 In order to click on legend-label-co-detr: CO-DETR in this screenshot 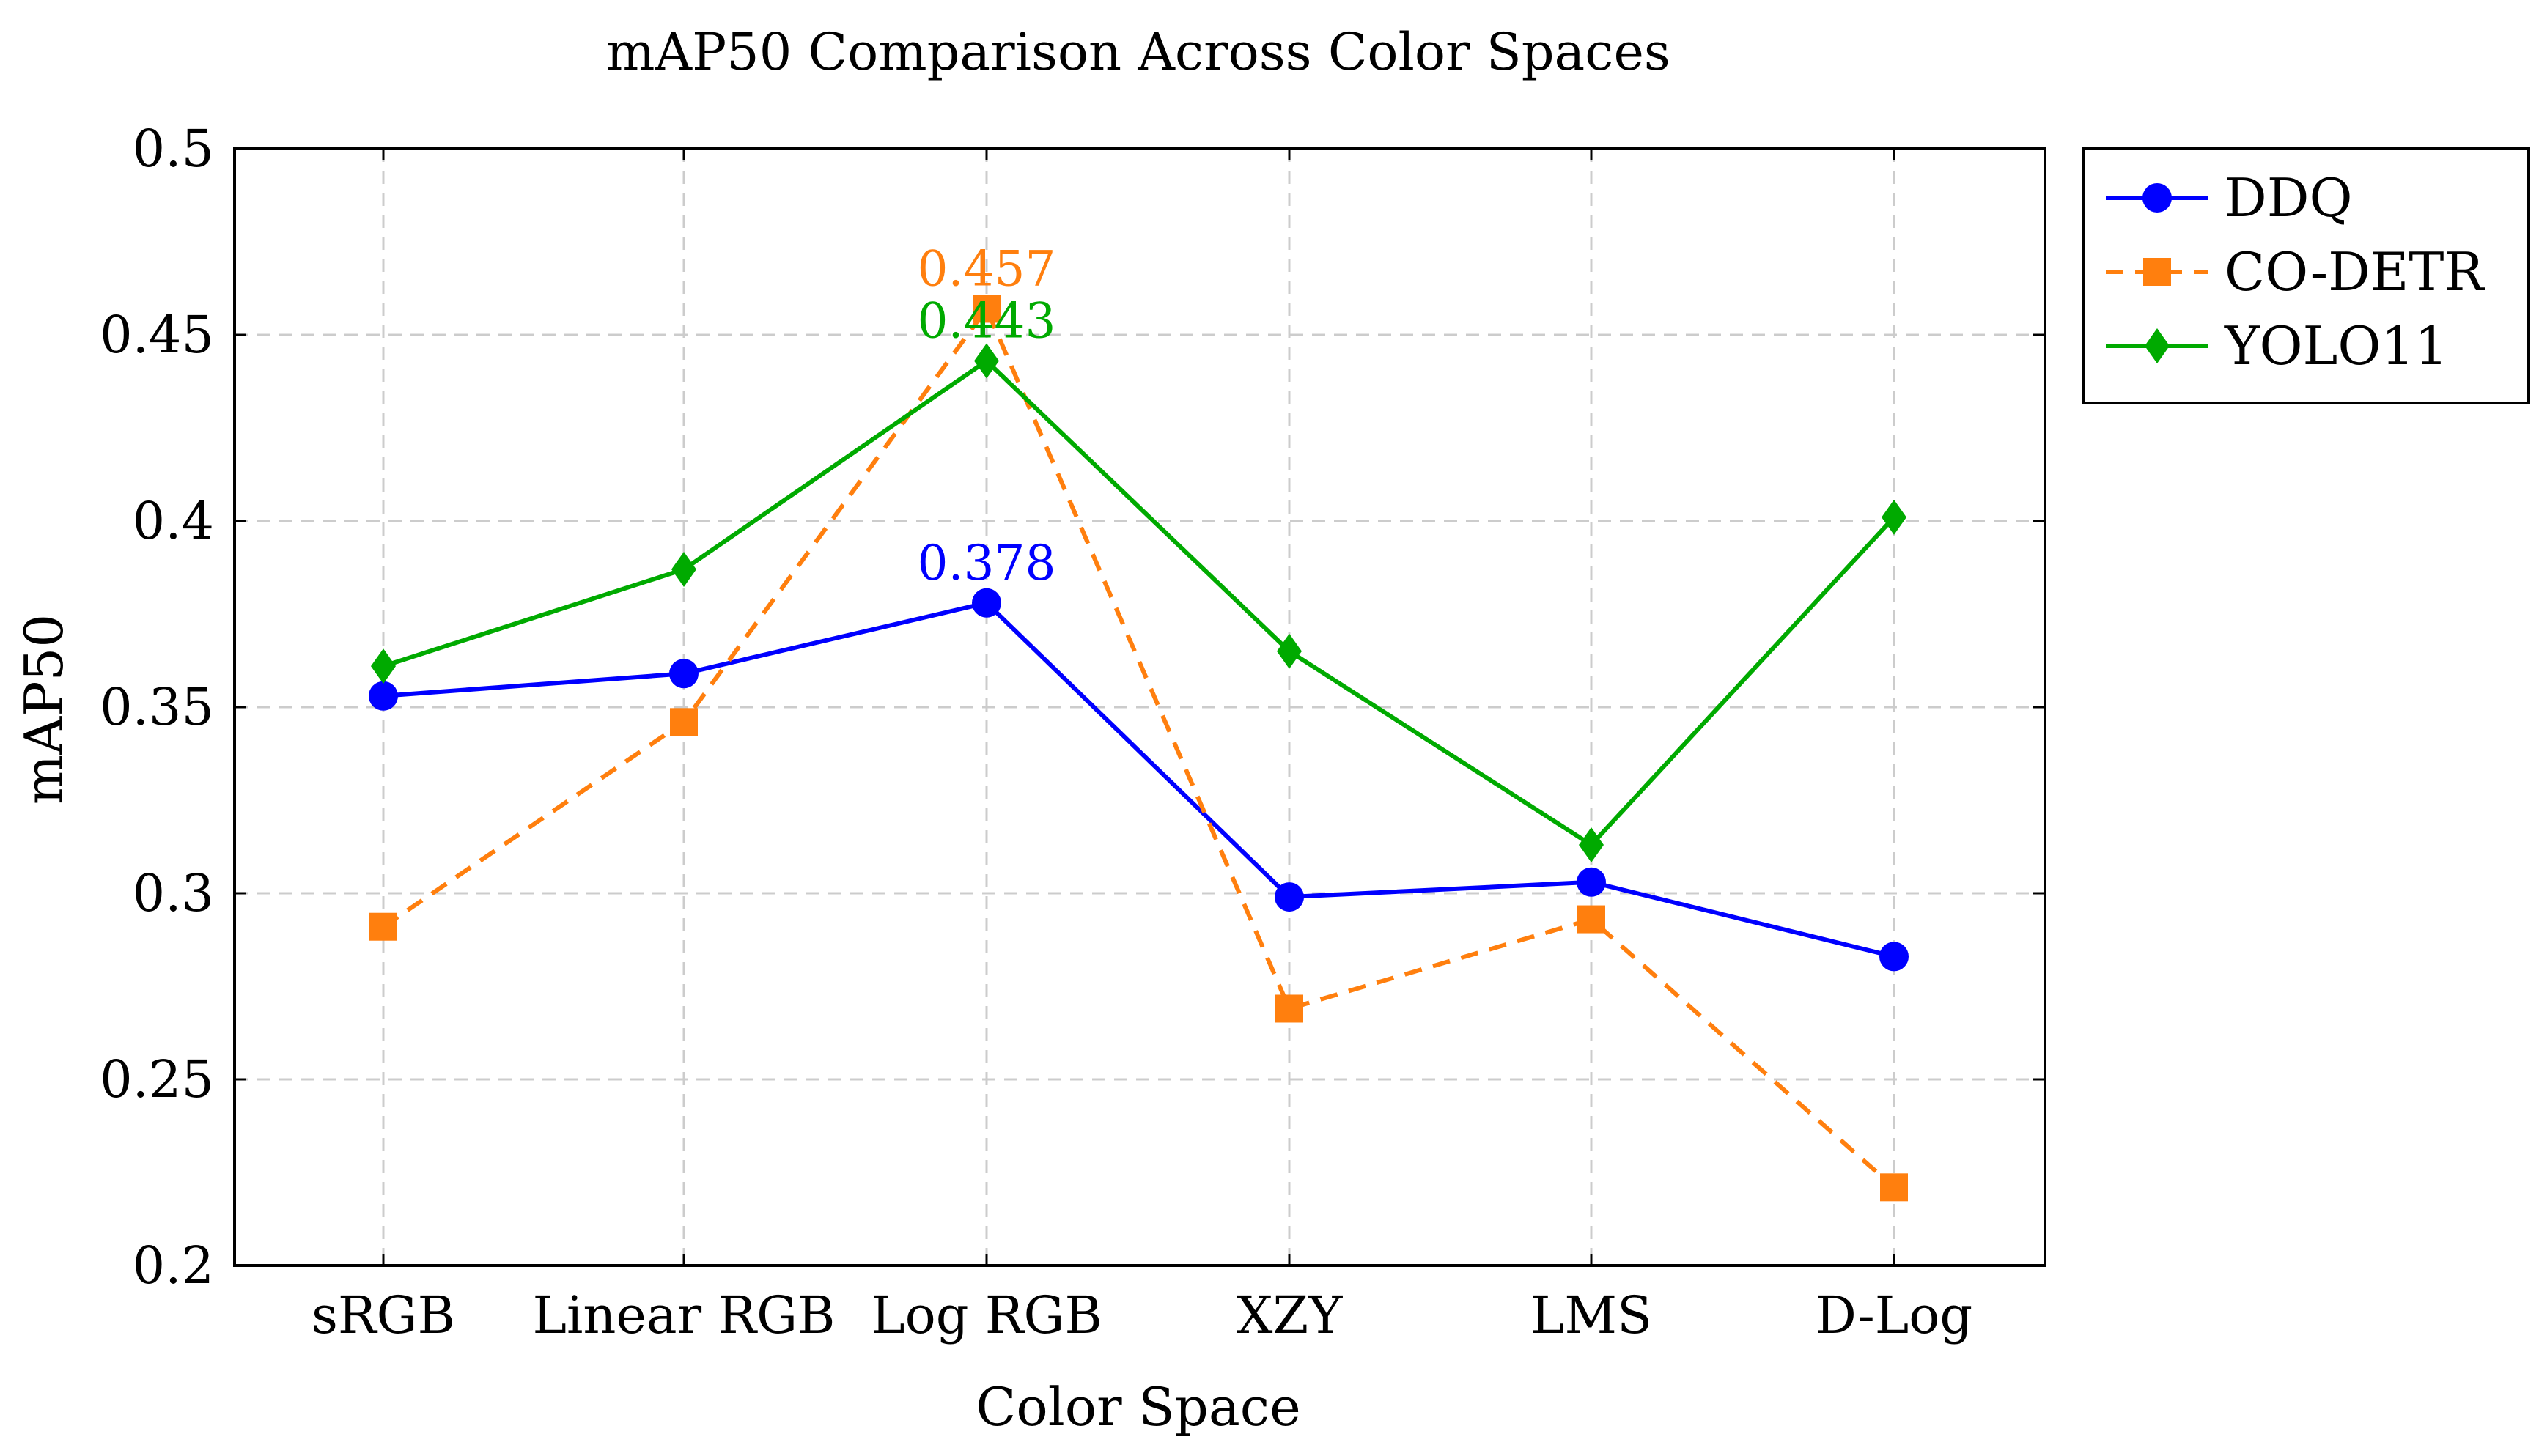, I will do `click(2355, 272)`.